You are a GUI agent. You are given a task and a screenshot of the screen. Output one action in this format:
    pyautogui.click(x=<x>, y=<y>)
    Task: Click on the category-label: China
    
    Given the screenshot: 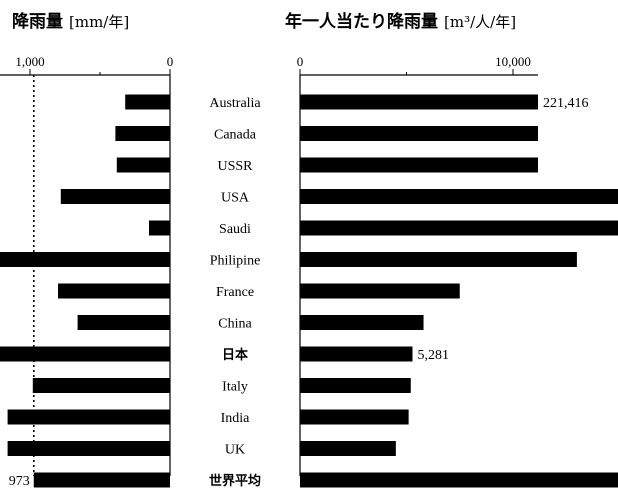 What is the action you would take?
    pyautogui.click(x=235, y=324)
    